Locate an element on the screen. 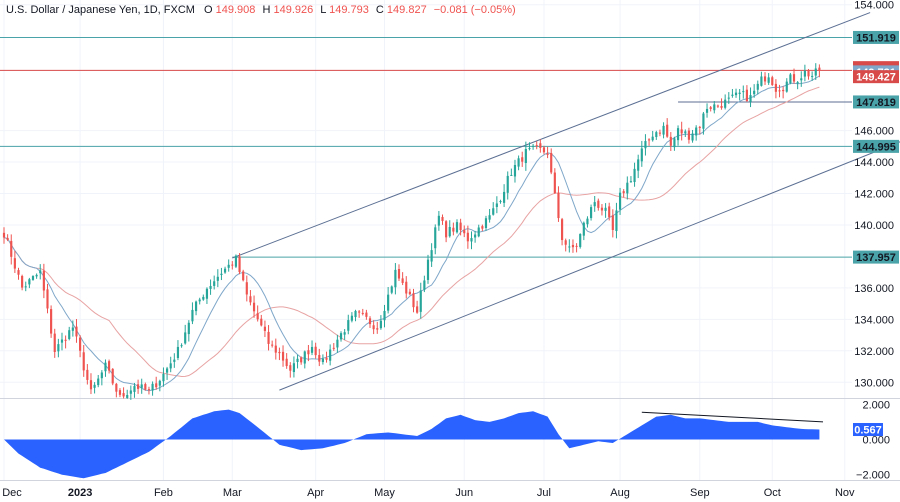 The width and height of the screenshot is (900, 502). oscillator-axis: 2.000 0.000 −2.000 is located at coordinates (873, 440).